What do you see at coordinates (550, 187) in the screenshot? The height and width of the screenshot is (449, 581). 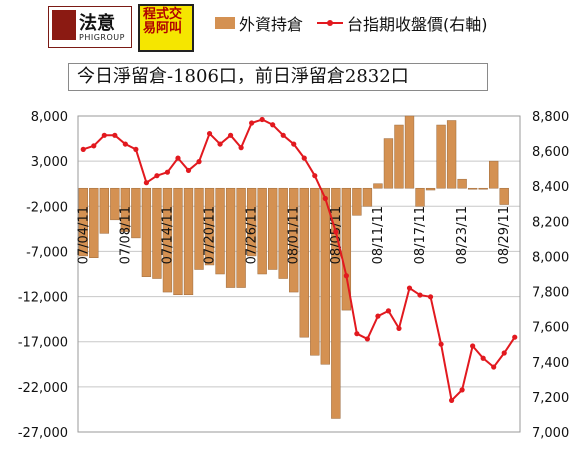 I see `right-axis-tick-label: 8,400` at bounding box center [550, 187].